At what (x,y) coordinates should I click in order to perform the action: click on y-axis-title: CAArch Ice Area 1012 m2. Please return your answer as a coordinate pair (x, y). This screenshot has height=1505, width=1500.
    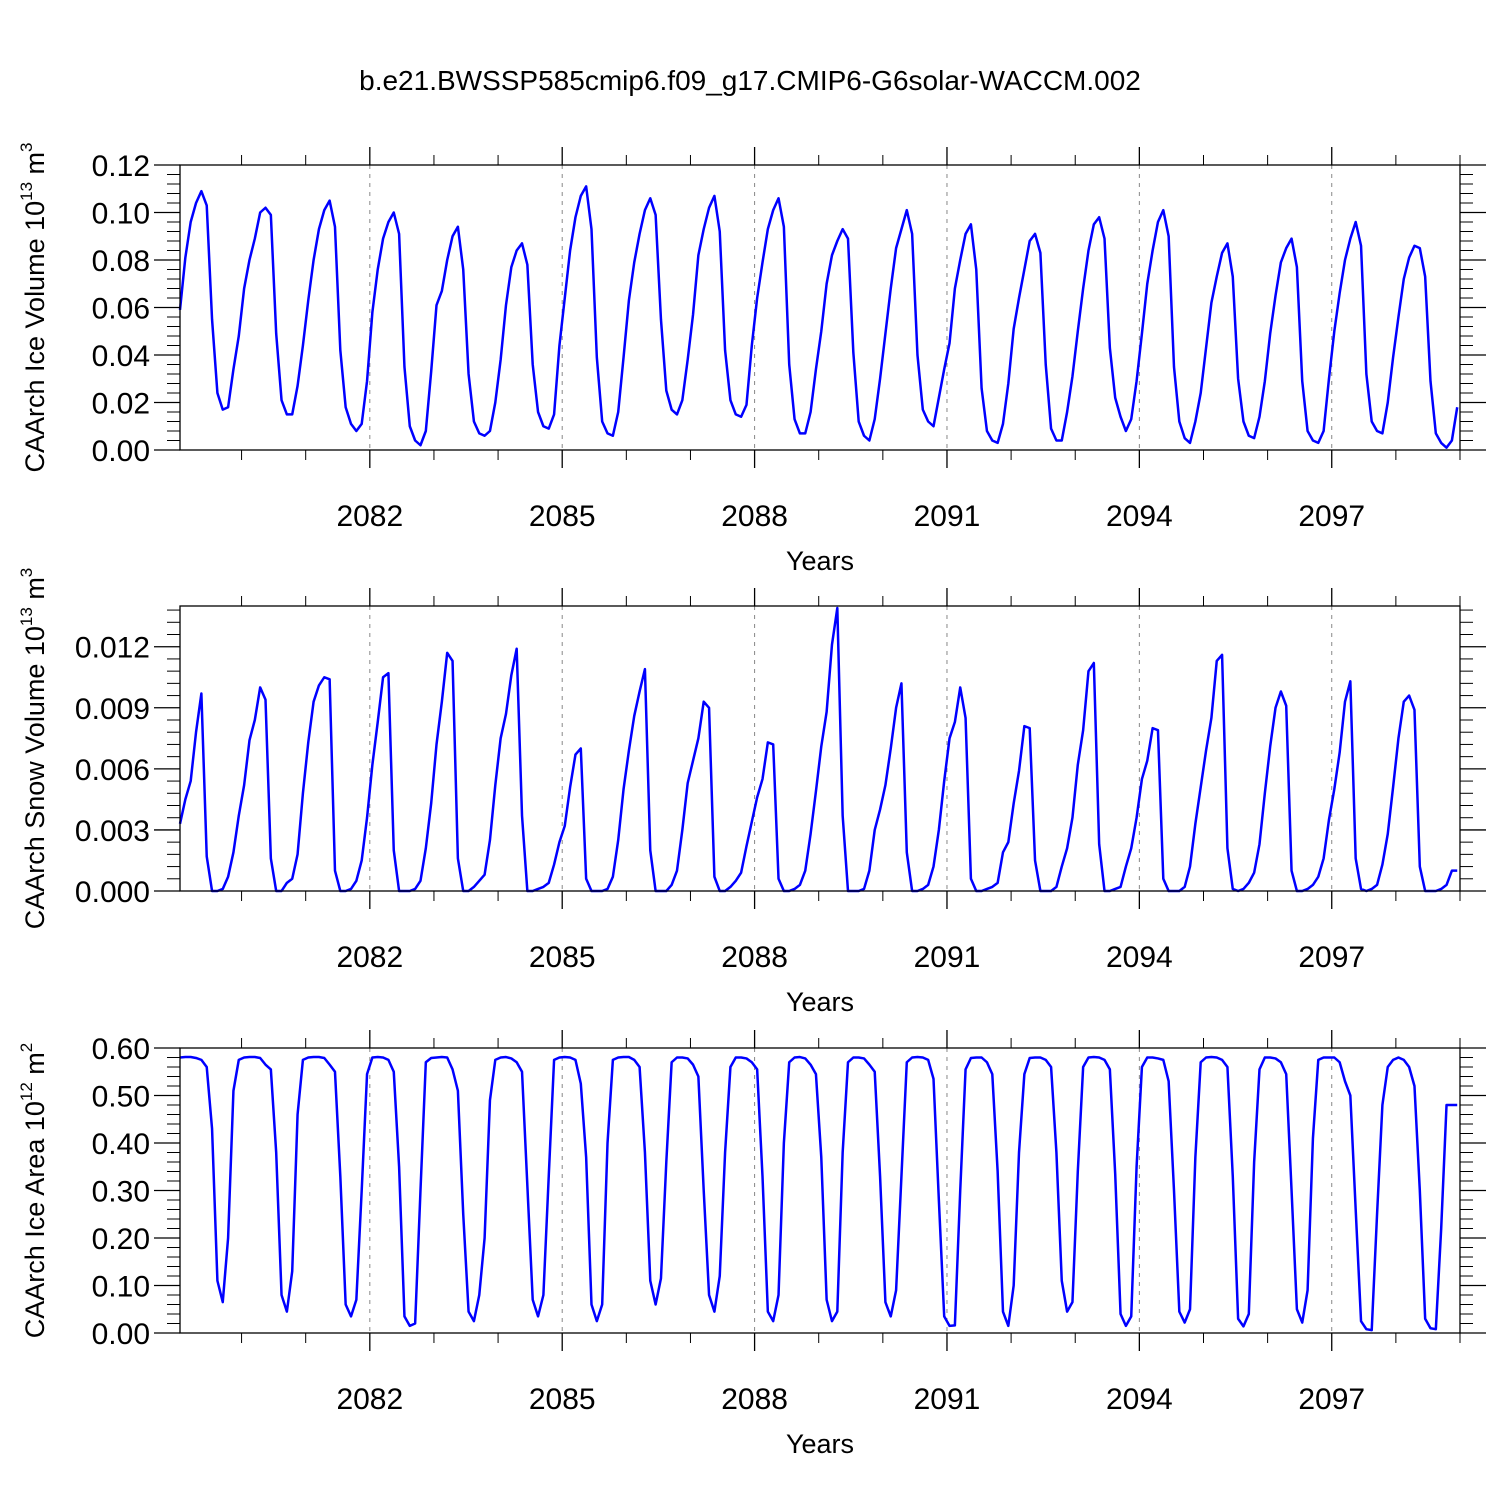
    Looking at the image, I should click on (33, 1191).